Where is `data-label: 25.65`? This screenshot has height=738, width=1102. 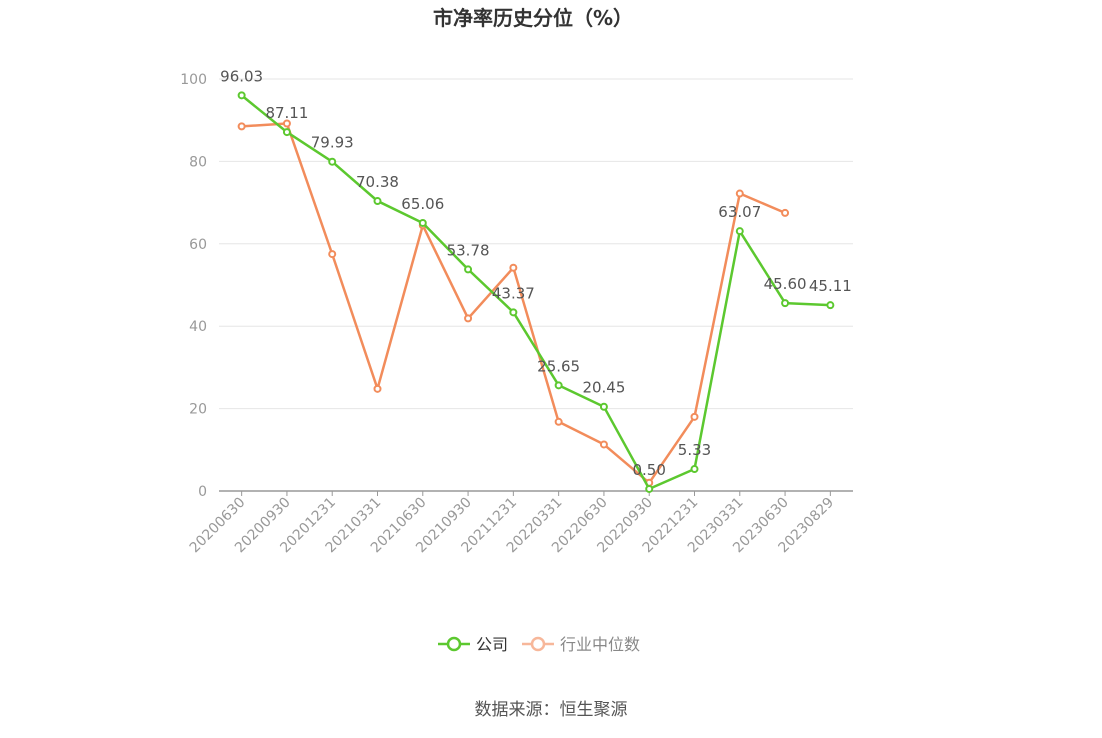 data-label: 25.65 is located at coordinates (558, 366).